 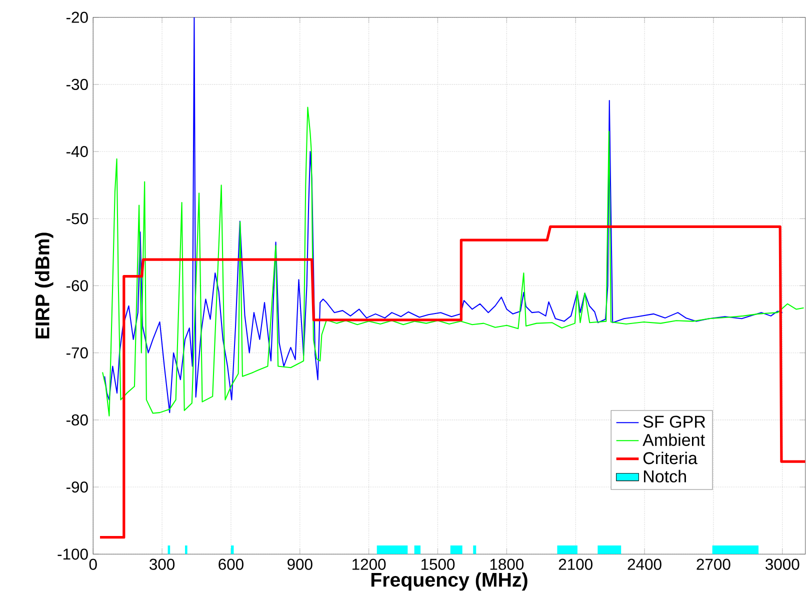 What do you see at coordinates (77, 286) in the screenshot?
I see `y-tick-label: -60` at bounding box center [77, 286].